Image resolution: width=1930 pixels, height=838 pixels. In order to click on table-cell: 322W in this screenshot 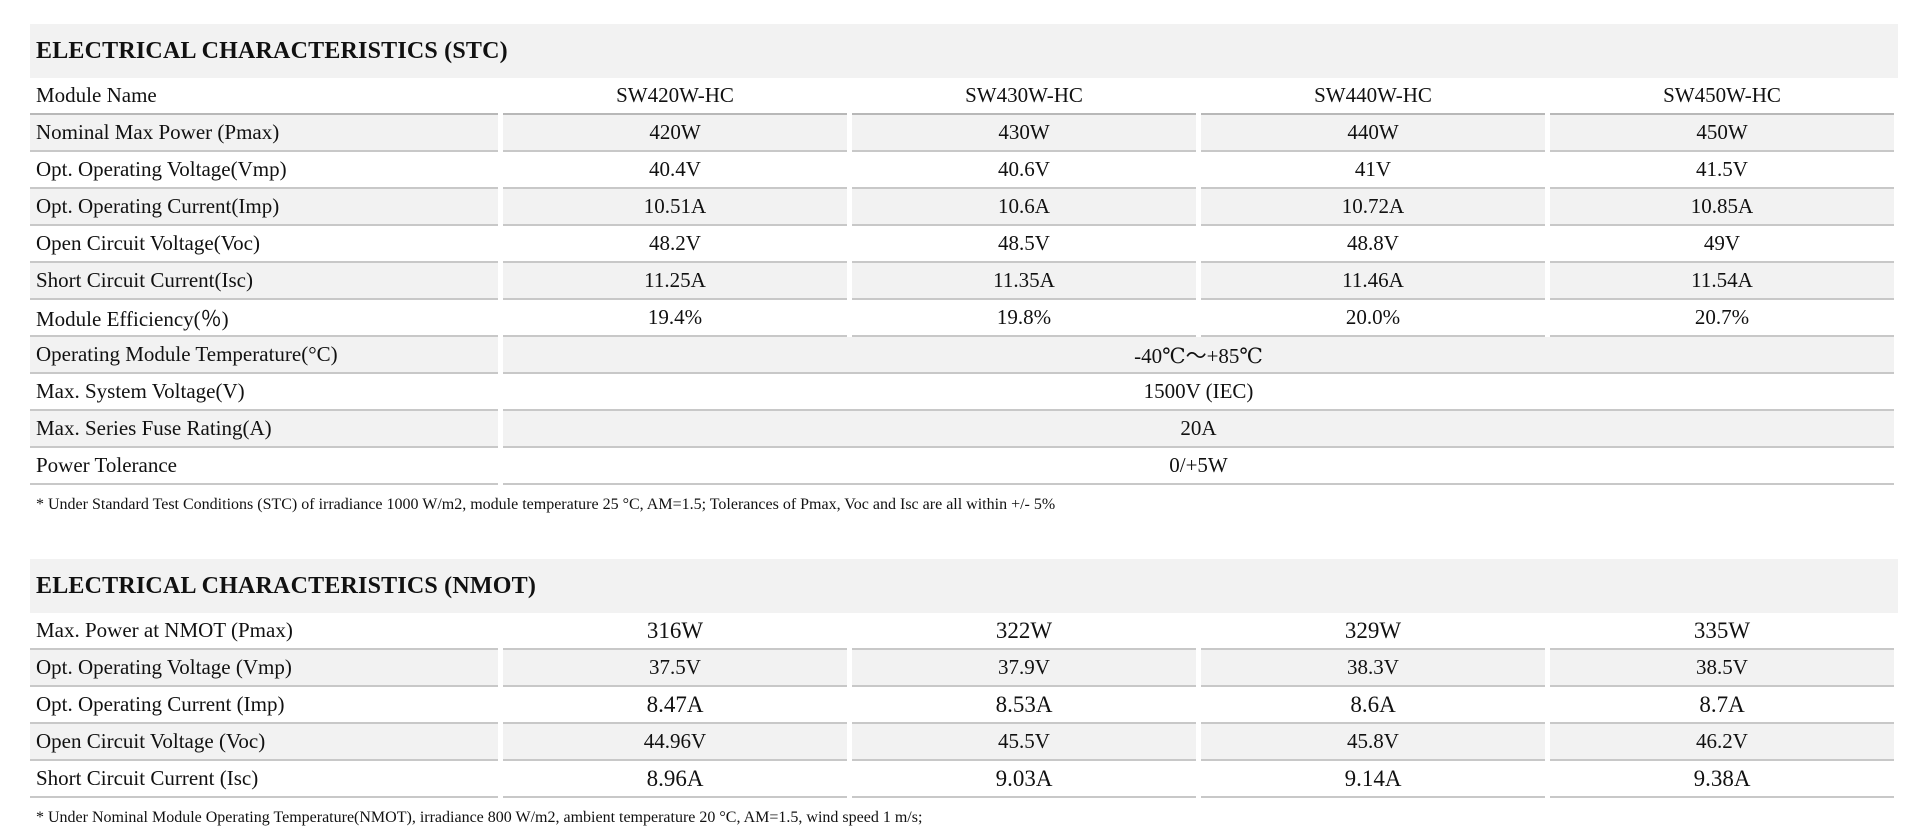, I will do `click(1024, 631)`.